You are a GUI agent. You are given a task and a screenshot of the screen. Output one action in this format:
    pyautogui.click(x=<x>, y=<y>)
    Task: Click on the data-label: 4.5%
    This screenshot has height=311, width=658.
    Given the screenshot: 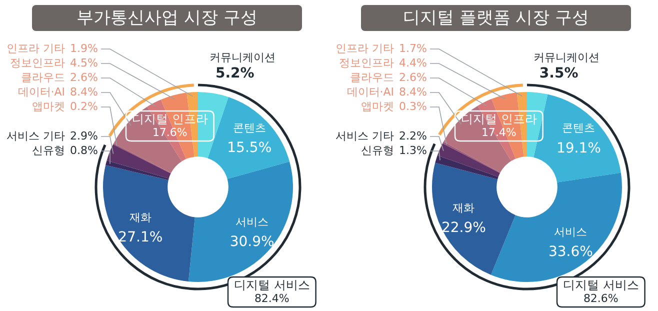 What is the action you would take?
    pyautogui.click(x=84, y=63)
    